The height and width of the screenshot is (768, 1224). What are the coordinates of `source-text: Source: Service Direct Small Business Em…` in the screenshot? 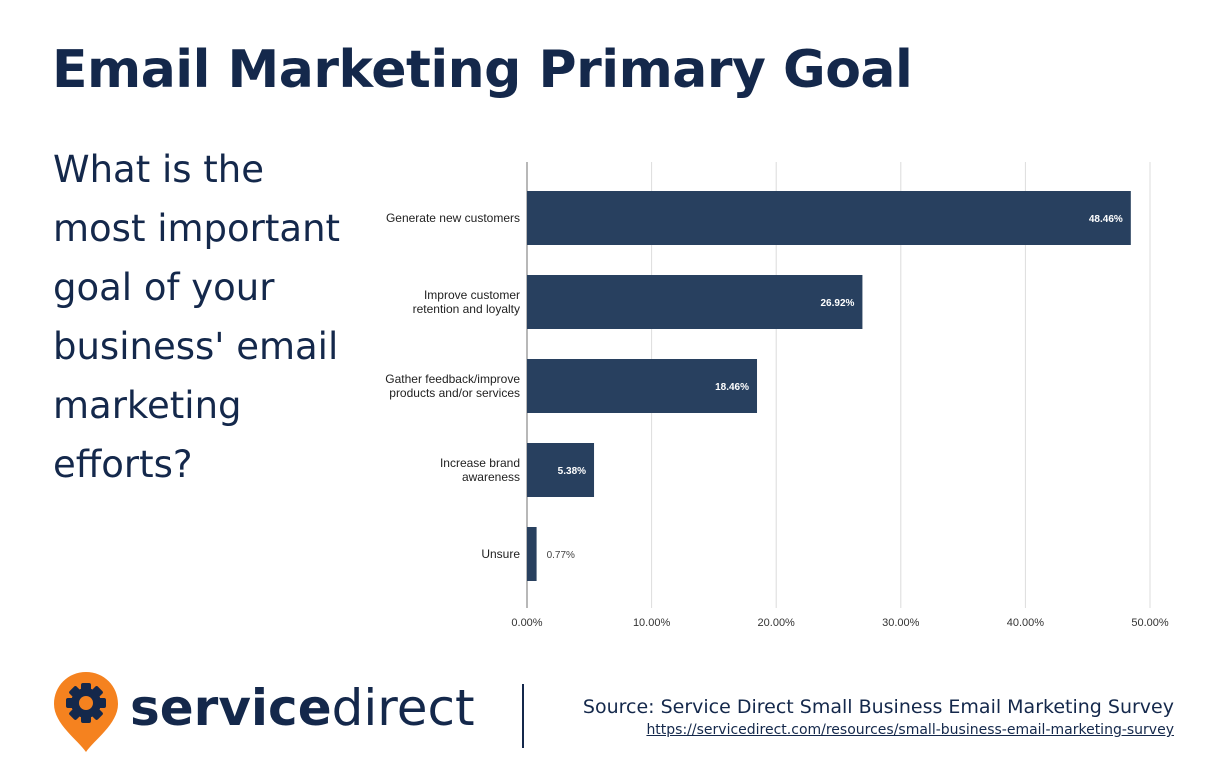 It's located at (878, 707).